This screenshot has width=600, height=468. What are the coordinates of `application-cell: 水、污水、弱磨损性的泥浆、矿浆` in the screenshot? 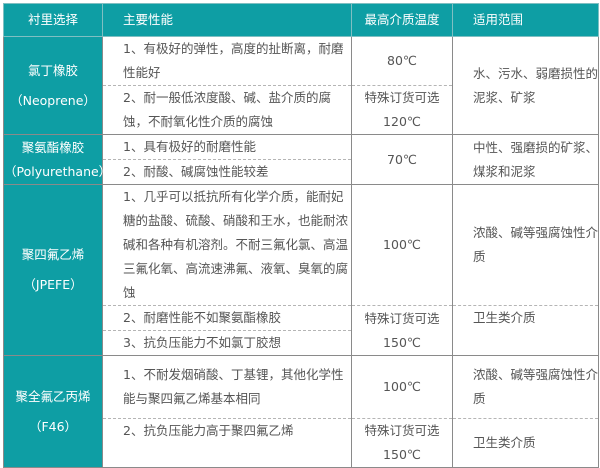 It's located at (525, 85).